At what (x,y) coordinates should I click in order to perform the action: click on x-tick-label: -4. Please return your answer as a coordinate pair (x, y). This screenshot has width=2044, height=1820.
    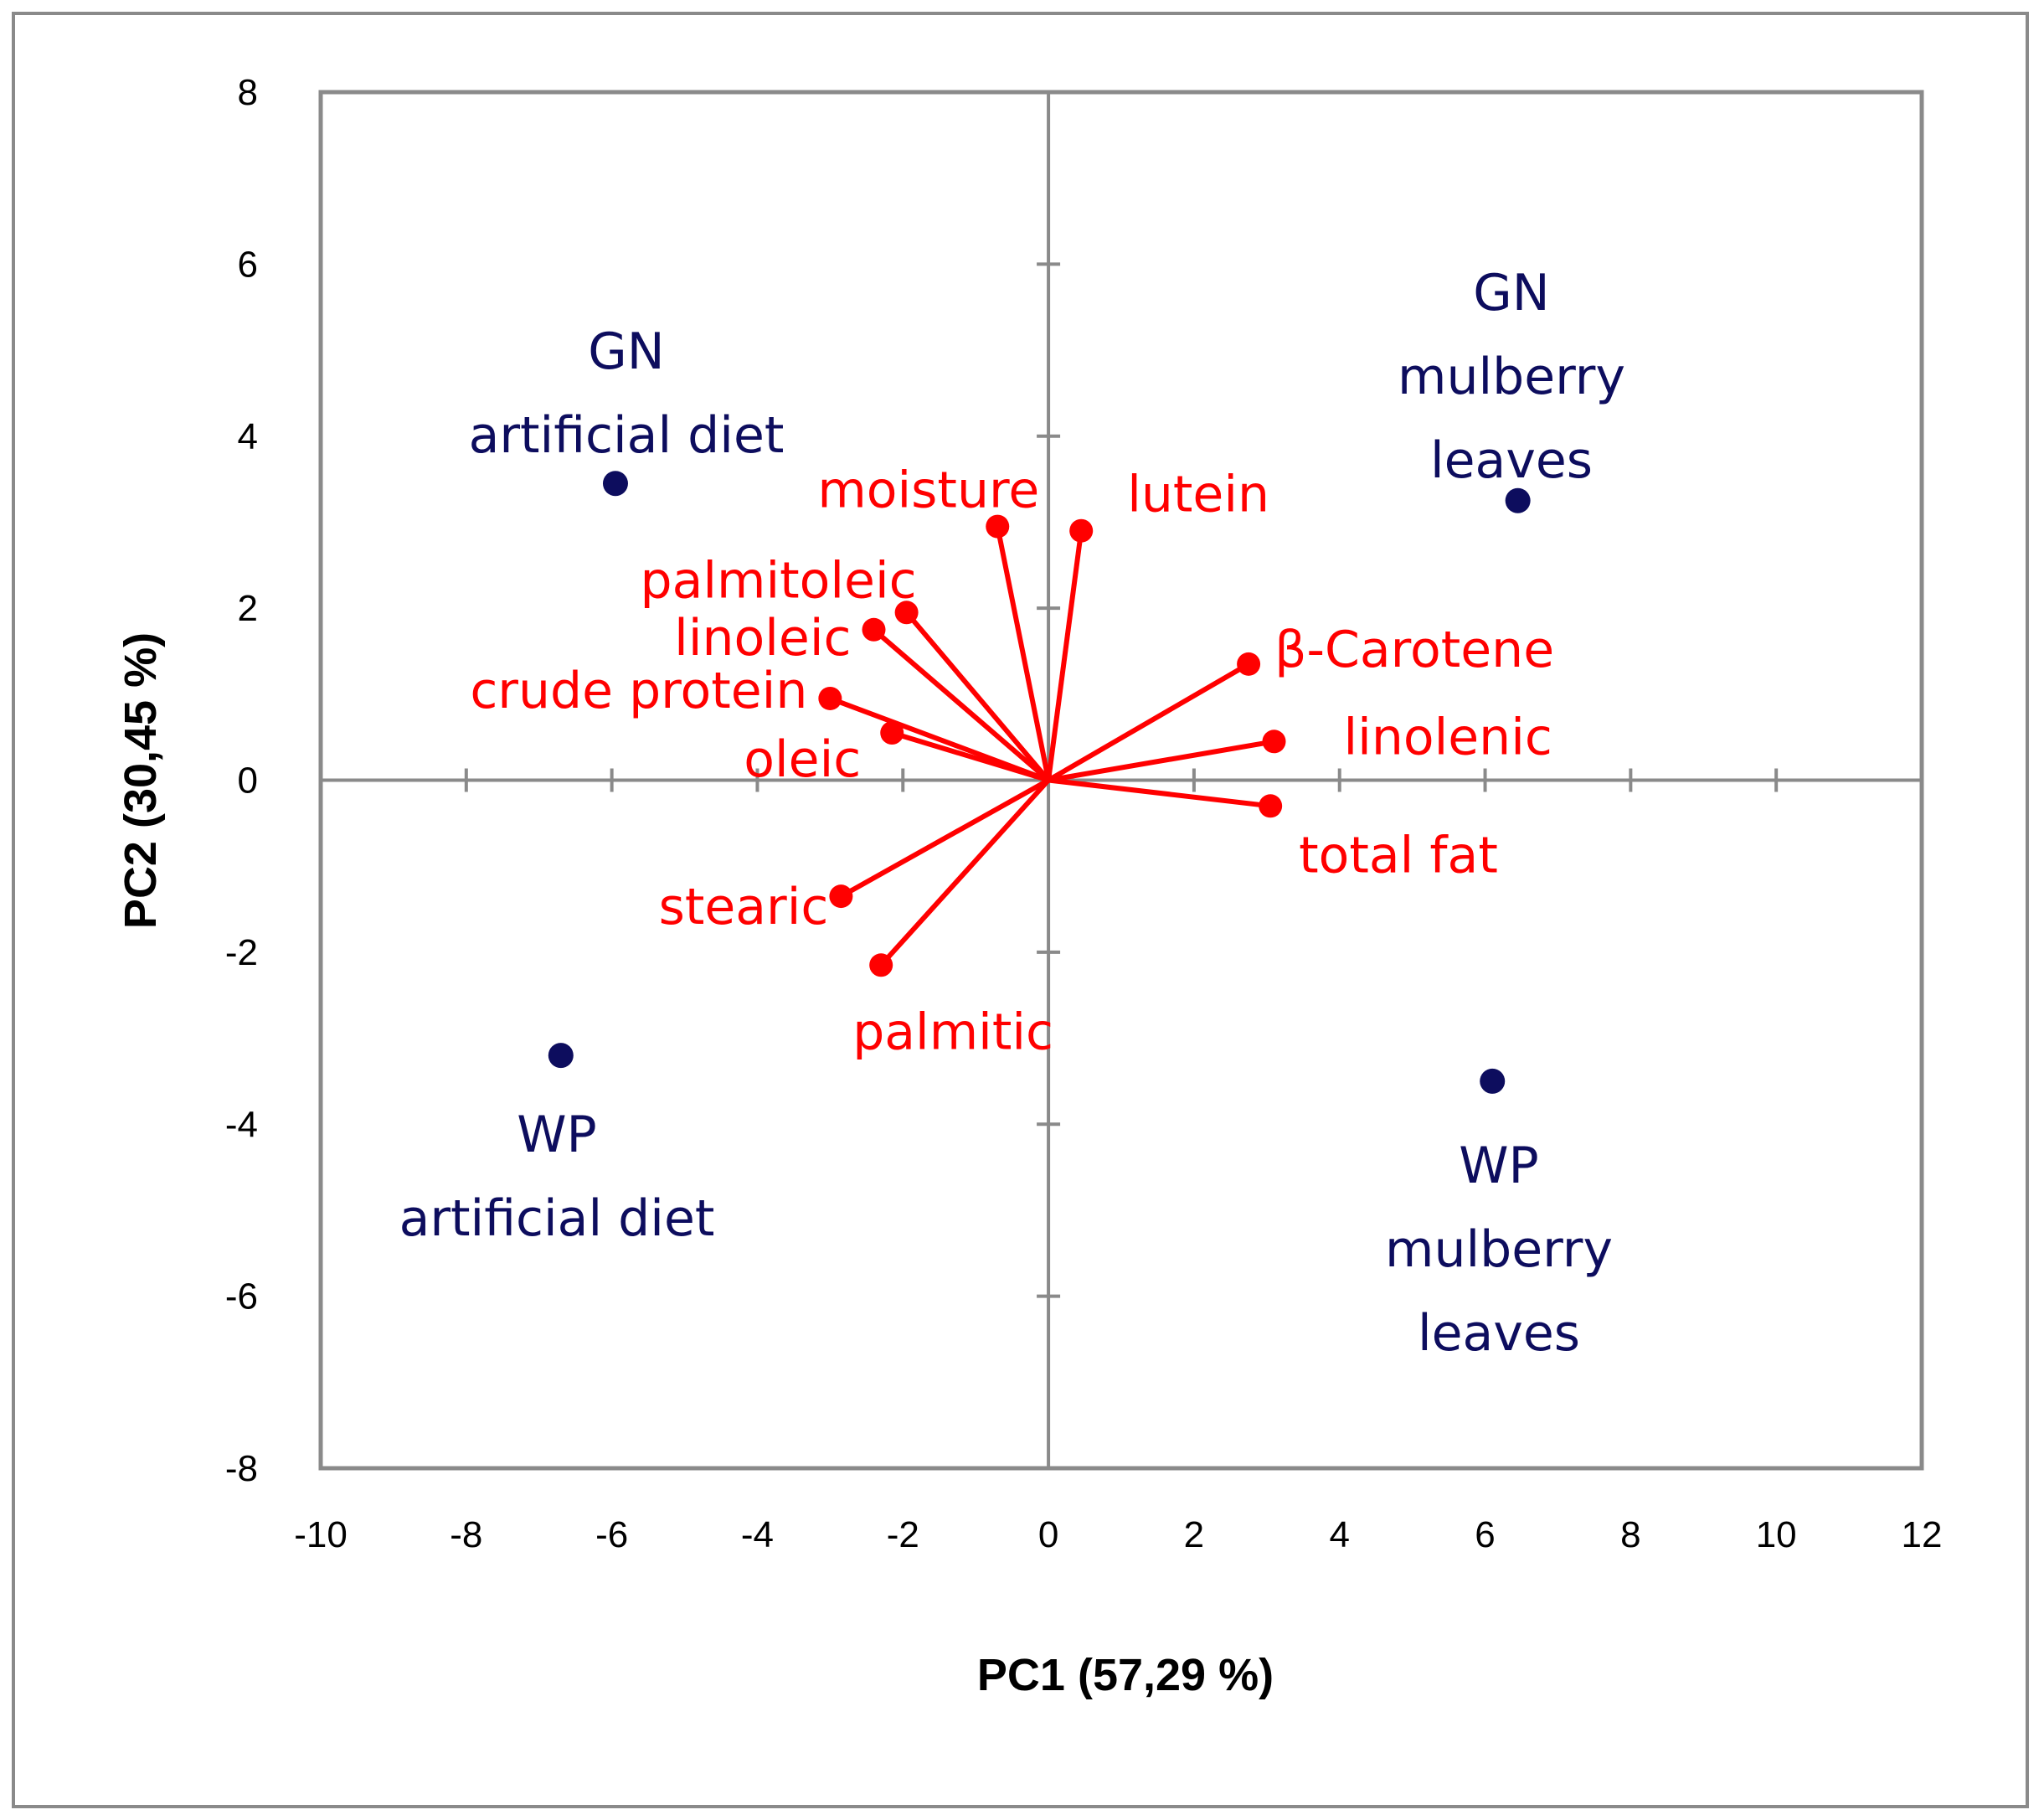
    Looking at the image, I should click on (757, 1534).